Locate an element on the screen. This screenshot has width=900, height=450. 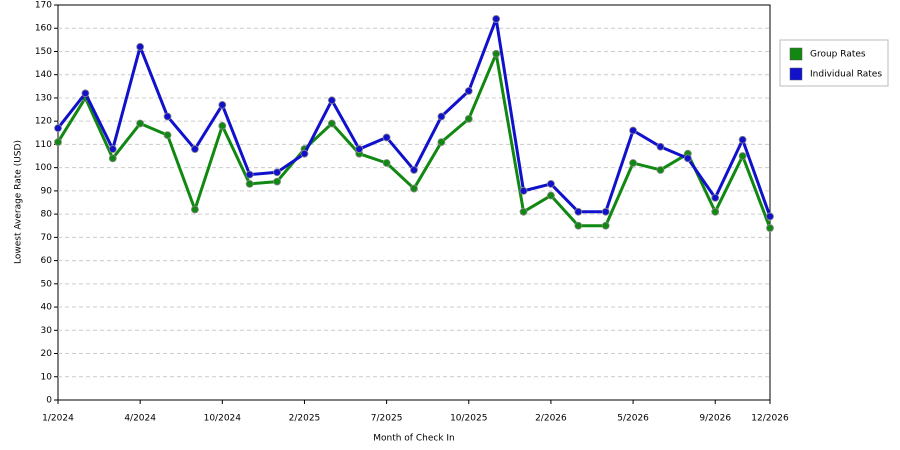
x-axis-label: Month of Check In is located at coordinates (414, 439).